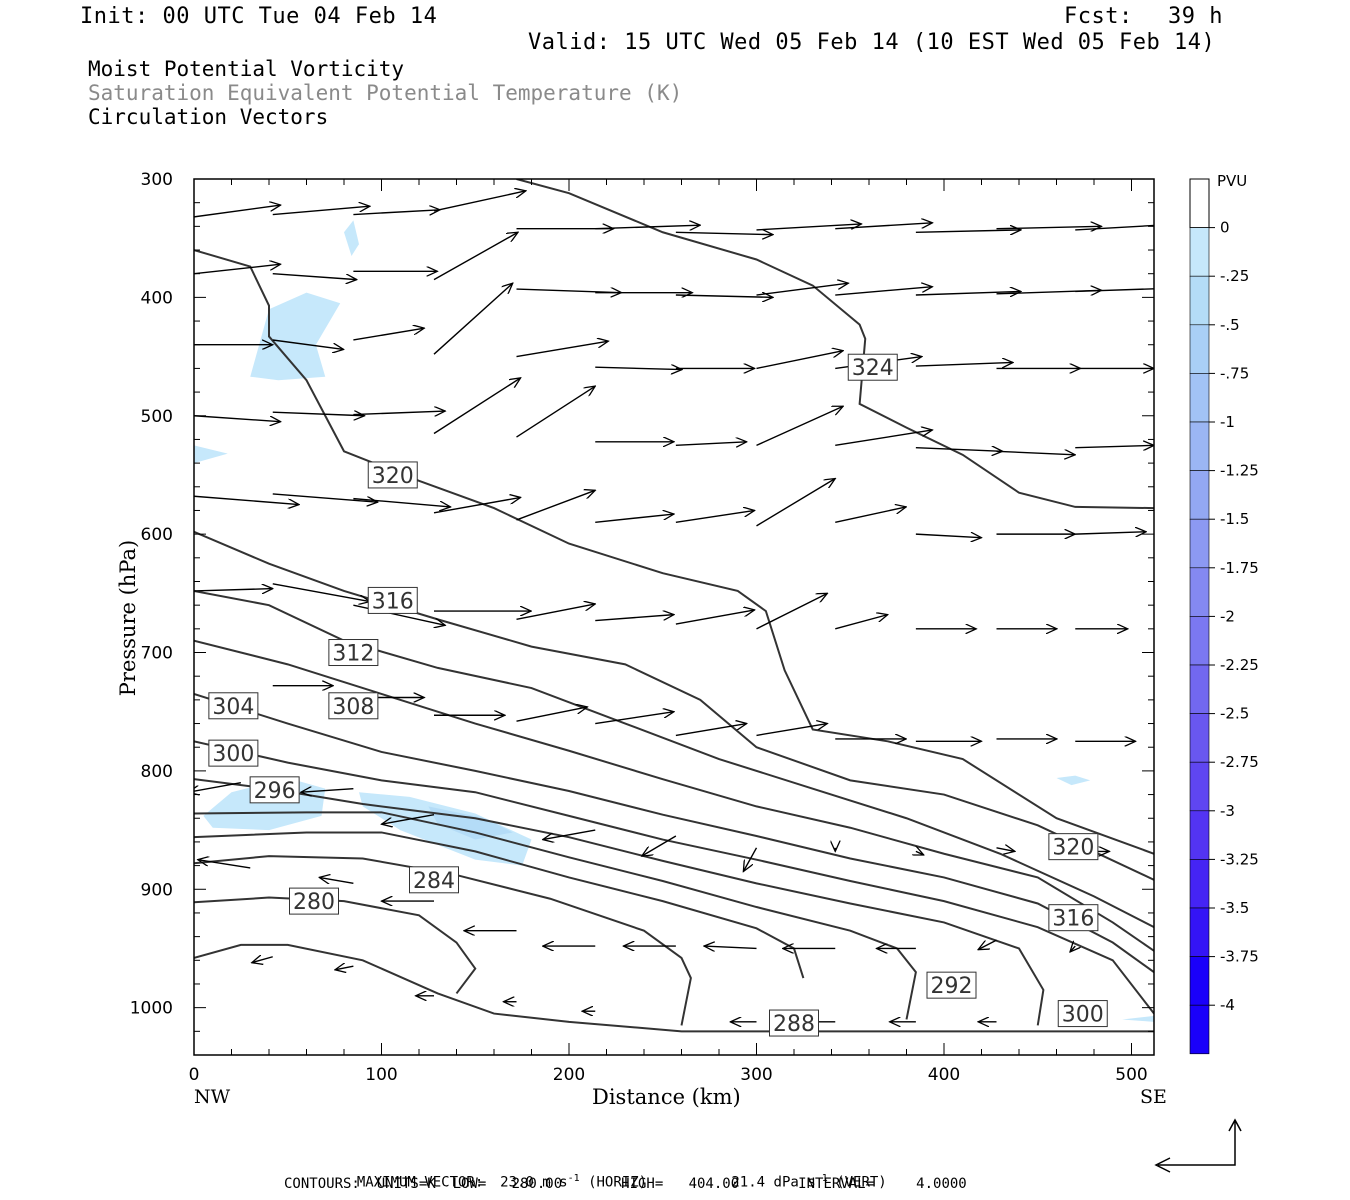 Image resolution: width=1350 pixels, height=1200 pixels. I want to click on y-tick-label: 500, so click(157, 417).